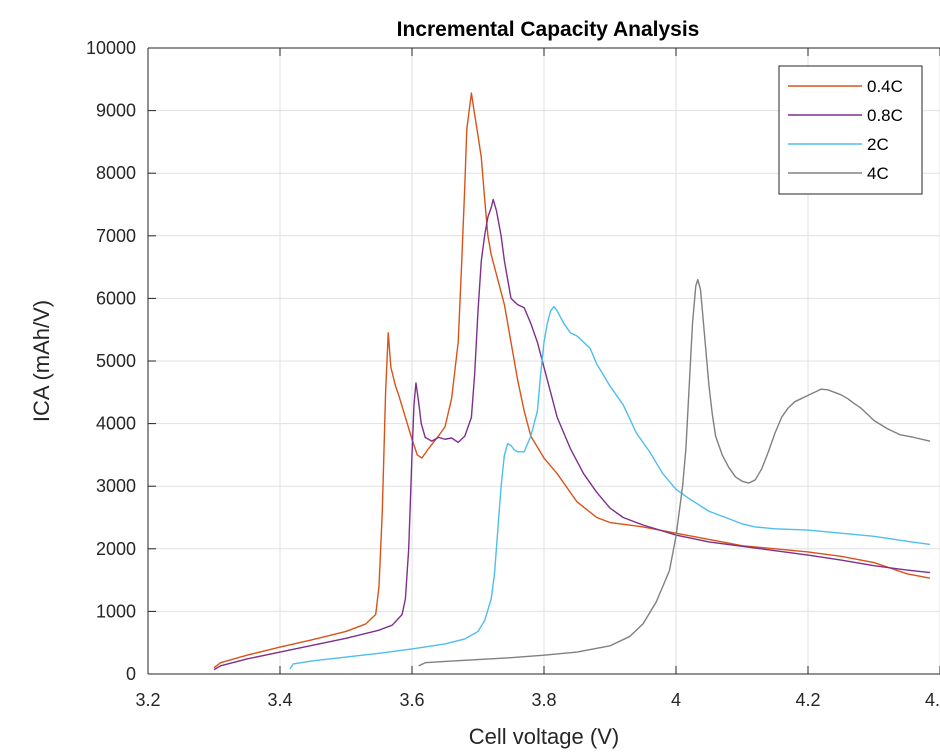  What do you see at coordinates (878, 173) in the screenshot?
I see `legend-label-4C: 4C` at bounding box center [878, 173].